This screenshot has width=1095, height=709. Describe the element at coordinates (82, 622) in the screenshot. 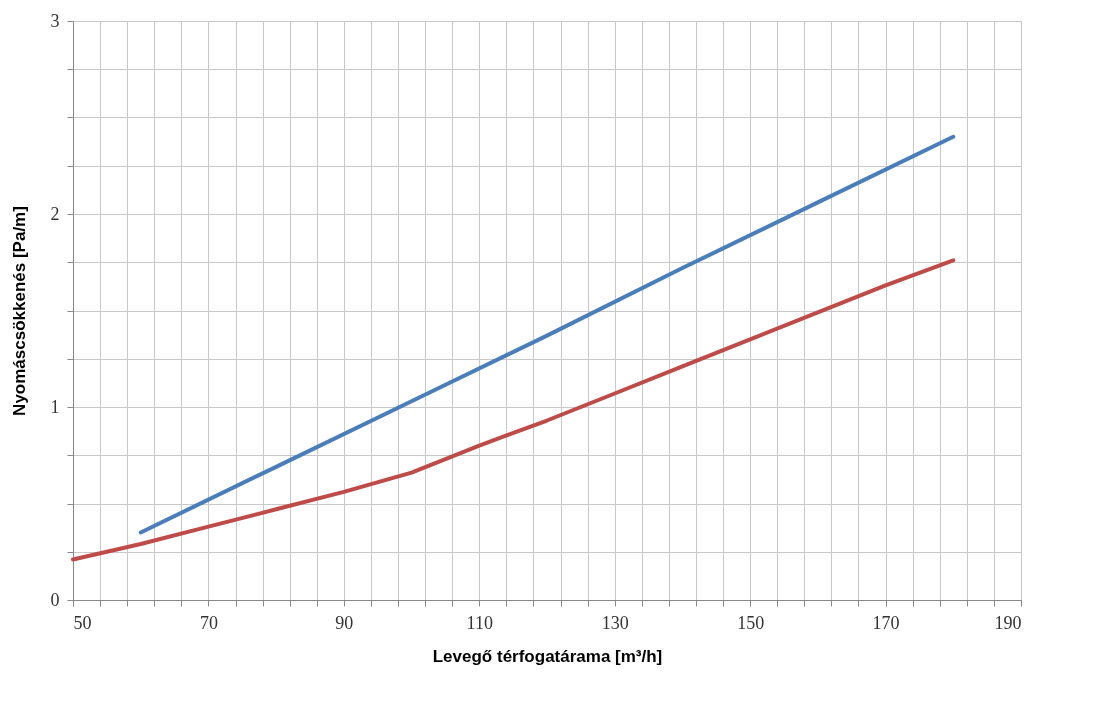

I see `x-tick-label: 50` at that location.